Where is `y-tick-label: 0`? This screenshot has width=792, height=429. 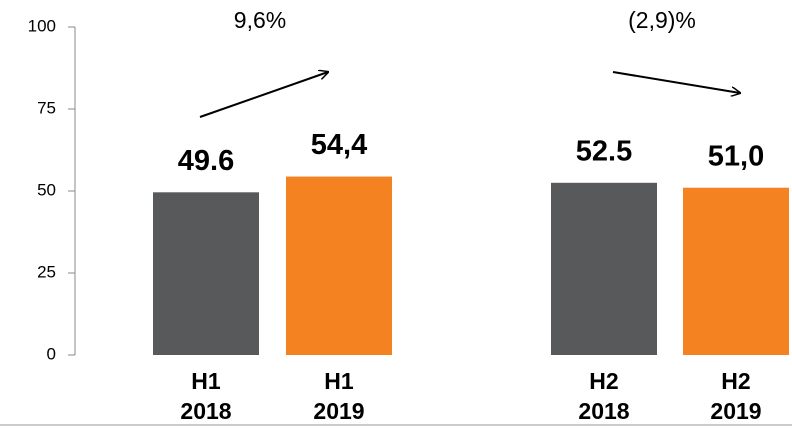 y-tick-label: 0 is located at coordinates (51, 353).